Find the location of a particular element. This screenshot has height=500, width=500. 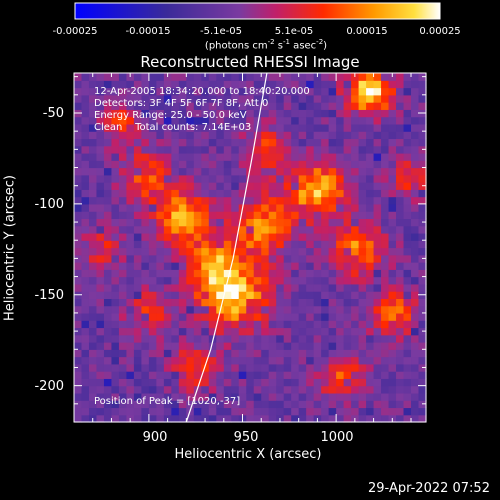

colorbar-unit-label: (photons cm-2 s-1 asec-2) is located at coordinates (266, 45).